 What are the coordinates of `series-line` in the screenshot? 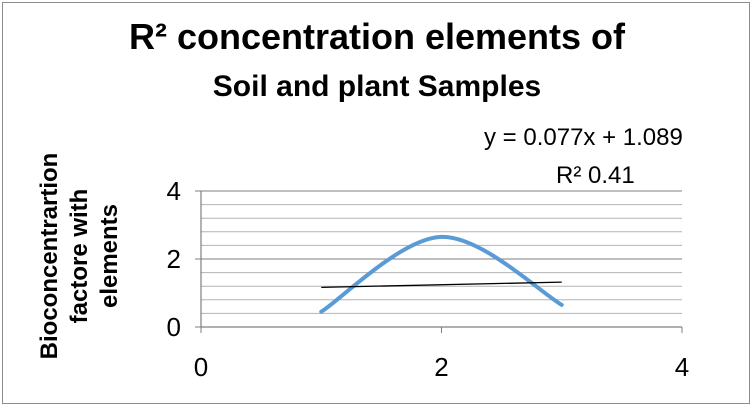 It's located at (441, 274).